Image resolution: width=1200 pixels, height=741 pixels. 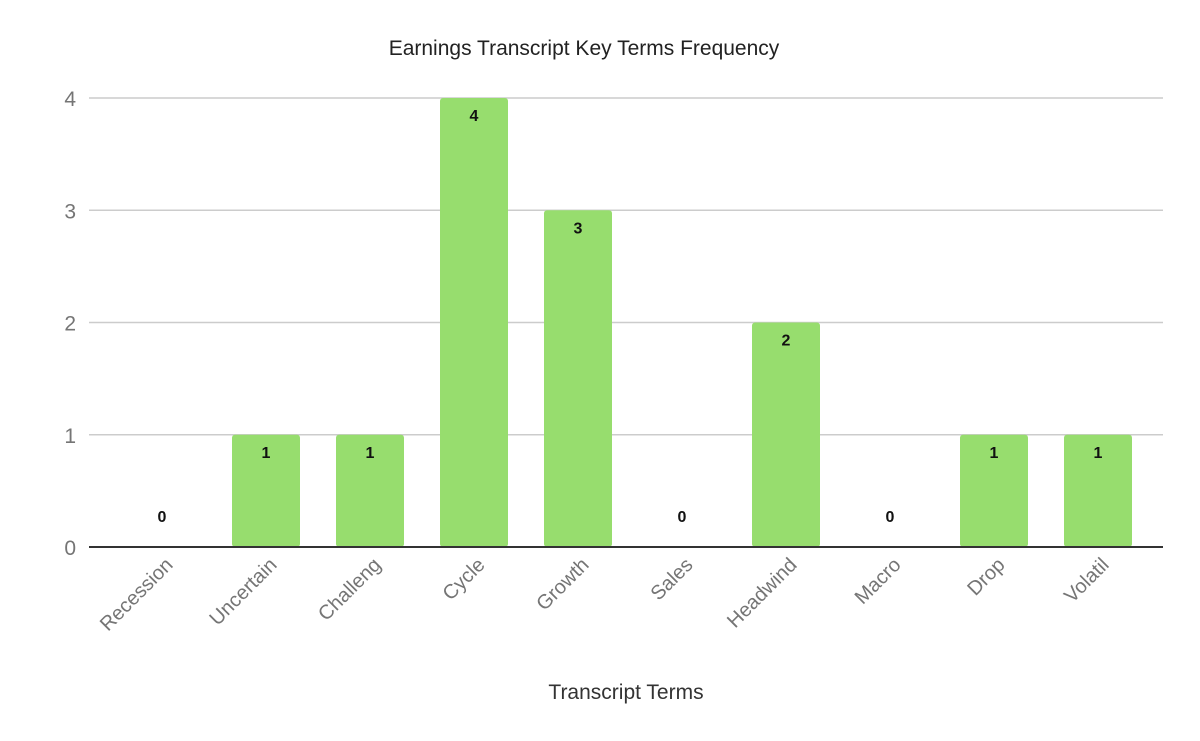 I want to click on x-tick-label: Sales, so click(x=672, y=579).